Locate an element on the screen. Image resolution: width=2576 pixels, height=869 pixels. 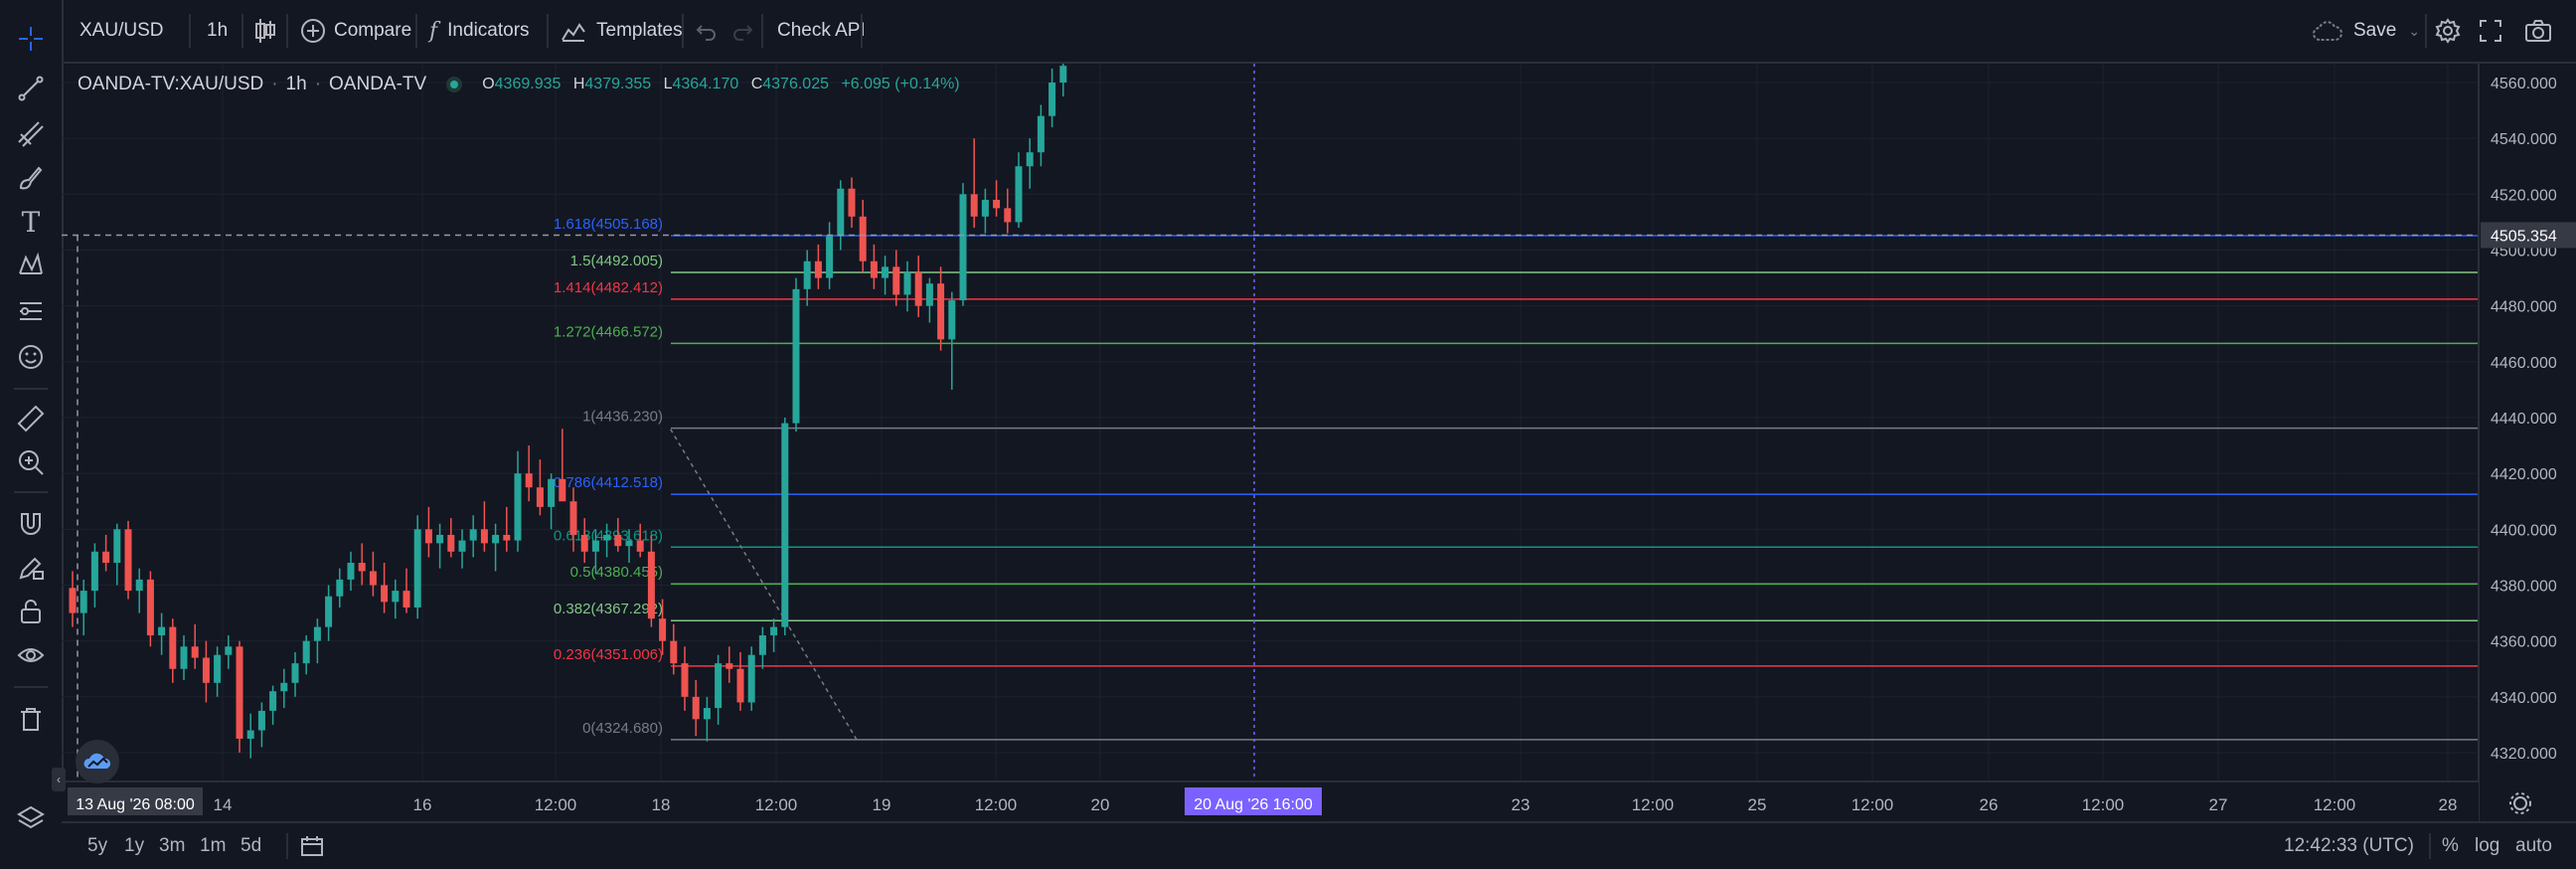
prediction-tool is located at coordinates (31, 311).